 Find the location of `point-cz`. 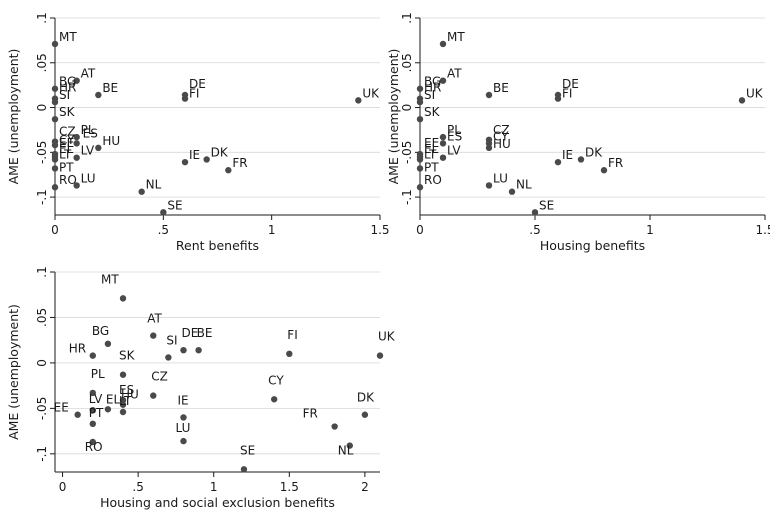

point-cz is located at coordinates (153, 395).